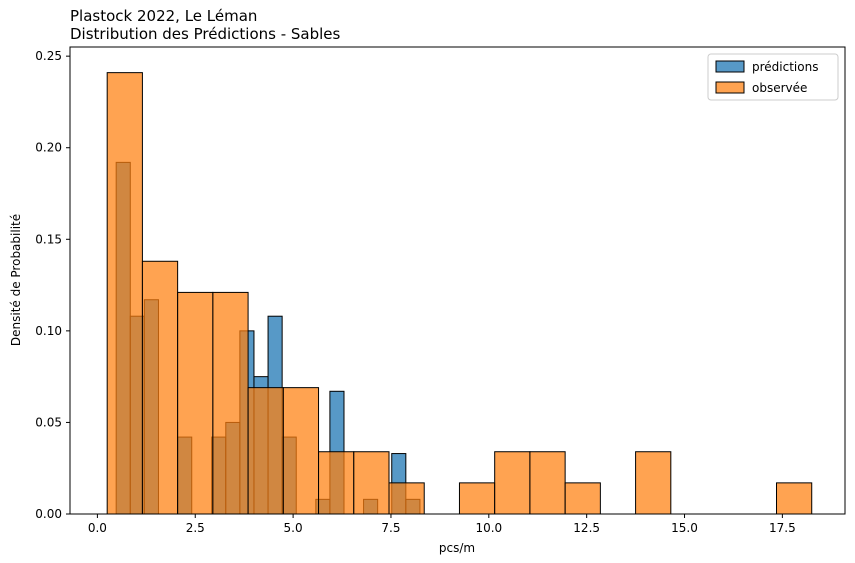 This screenshot has width=855, height=563. What do you see at coordinates (586, 528) in the screenshot?
I see `x-tick-label: 12.5` at bounding box center [586, 528].